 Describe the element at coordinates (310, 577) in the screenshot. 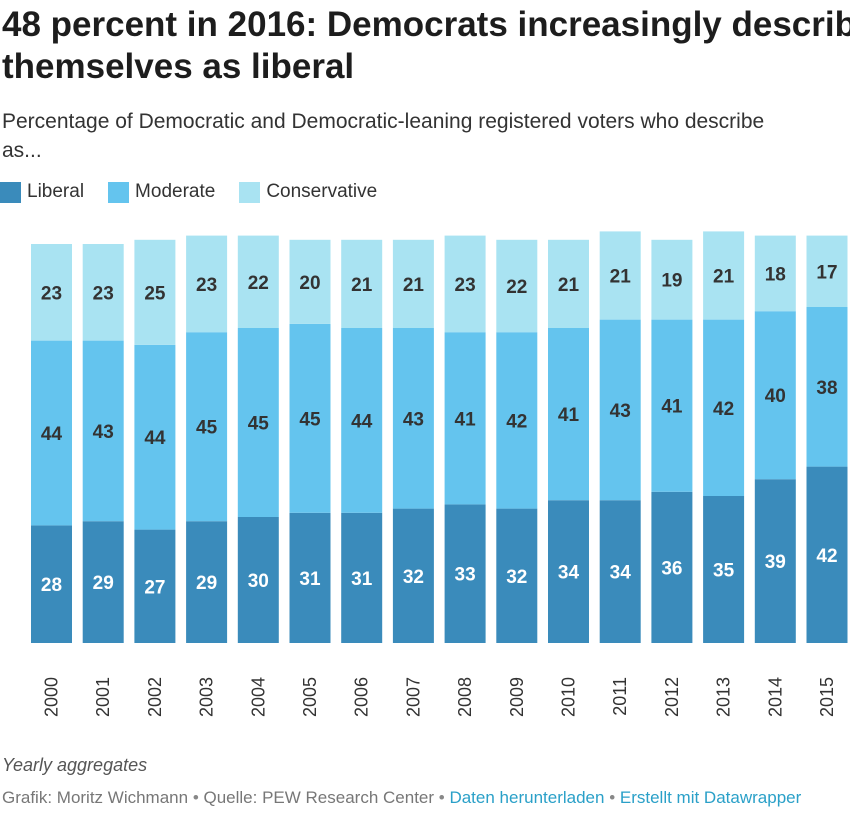

I see `bar-liberal-2005` at that location.